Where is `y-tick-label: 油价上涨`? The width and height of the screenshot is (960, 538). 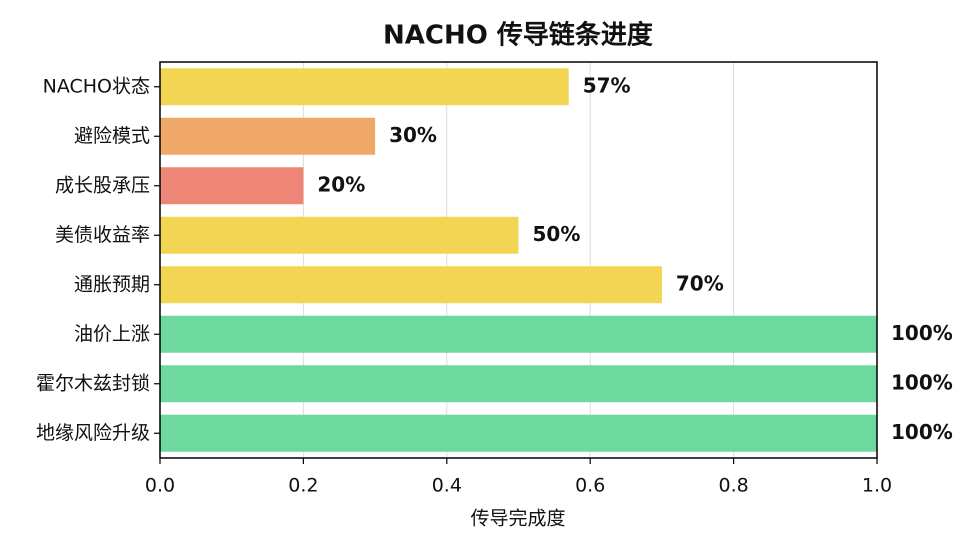 y-tick-label: 油价上涨 is located at coordinates (112, 334).